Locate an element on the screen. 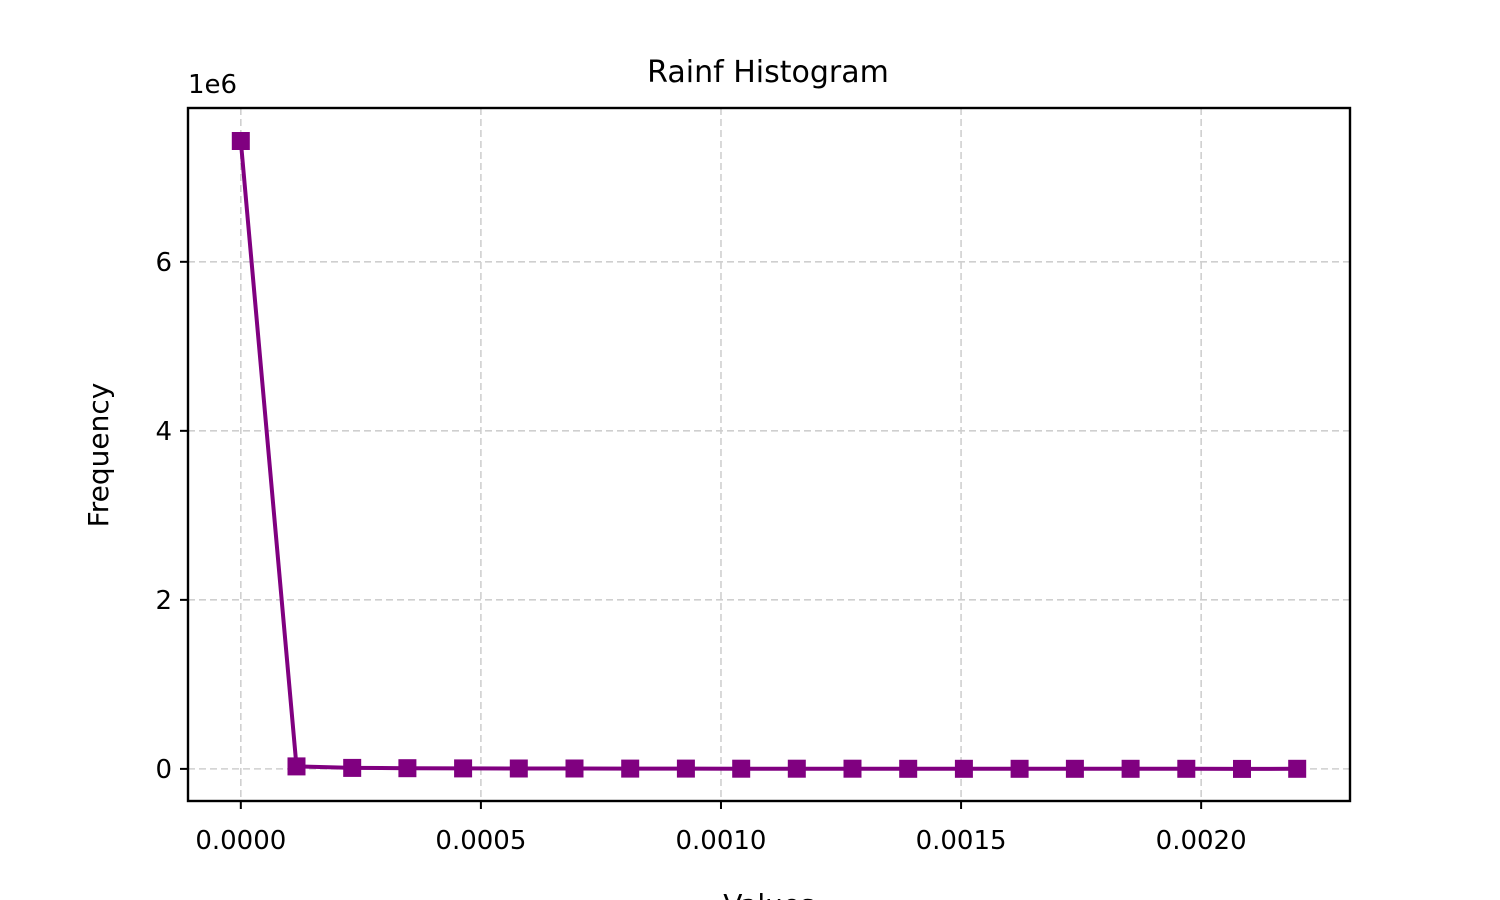 The image size is (1500, 900). x-axis-ticks: 0.0000 0.0005 0.0010 0.0015 0.0020 is located at coordinates (721, 828).